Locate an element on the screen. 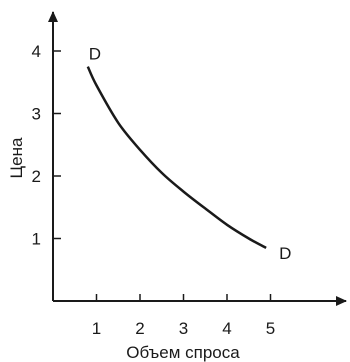 The image size is (350, 362). x-tick-label: 5 is located at coordinates (270, 328).